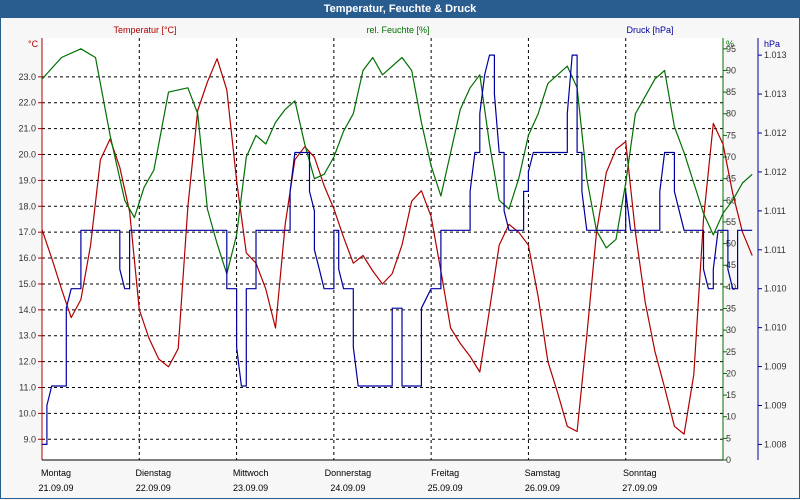  I want to click on humidity-tick-label: 5, so click(728, 438).